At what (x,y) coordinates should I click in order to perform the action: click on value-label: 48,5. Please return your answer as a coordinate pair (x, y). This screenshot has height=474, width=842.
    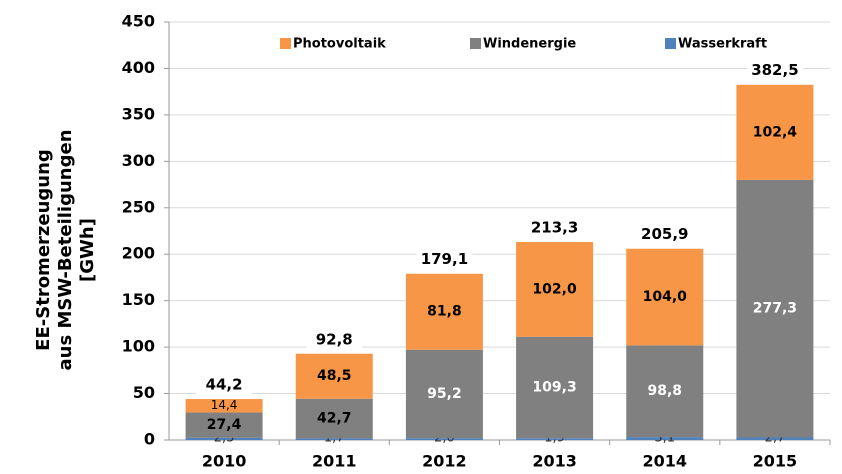
    Looking at the image, I should click on (334, 376).